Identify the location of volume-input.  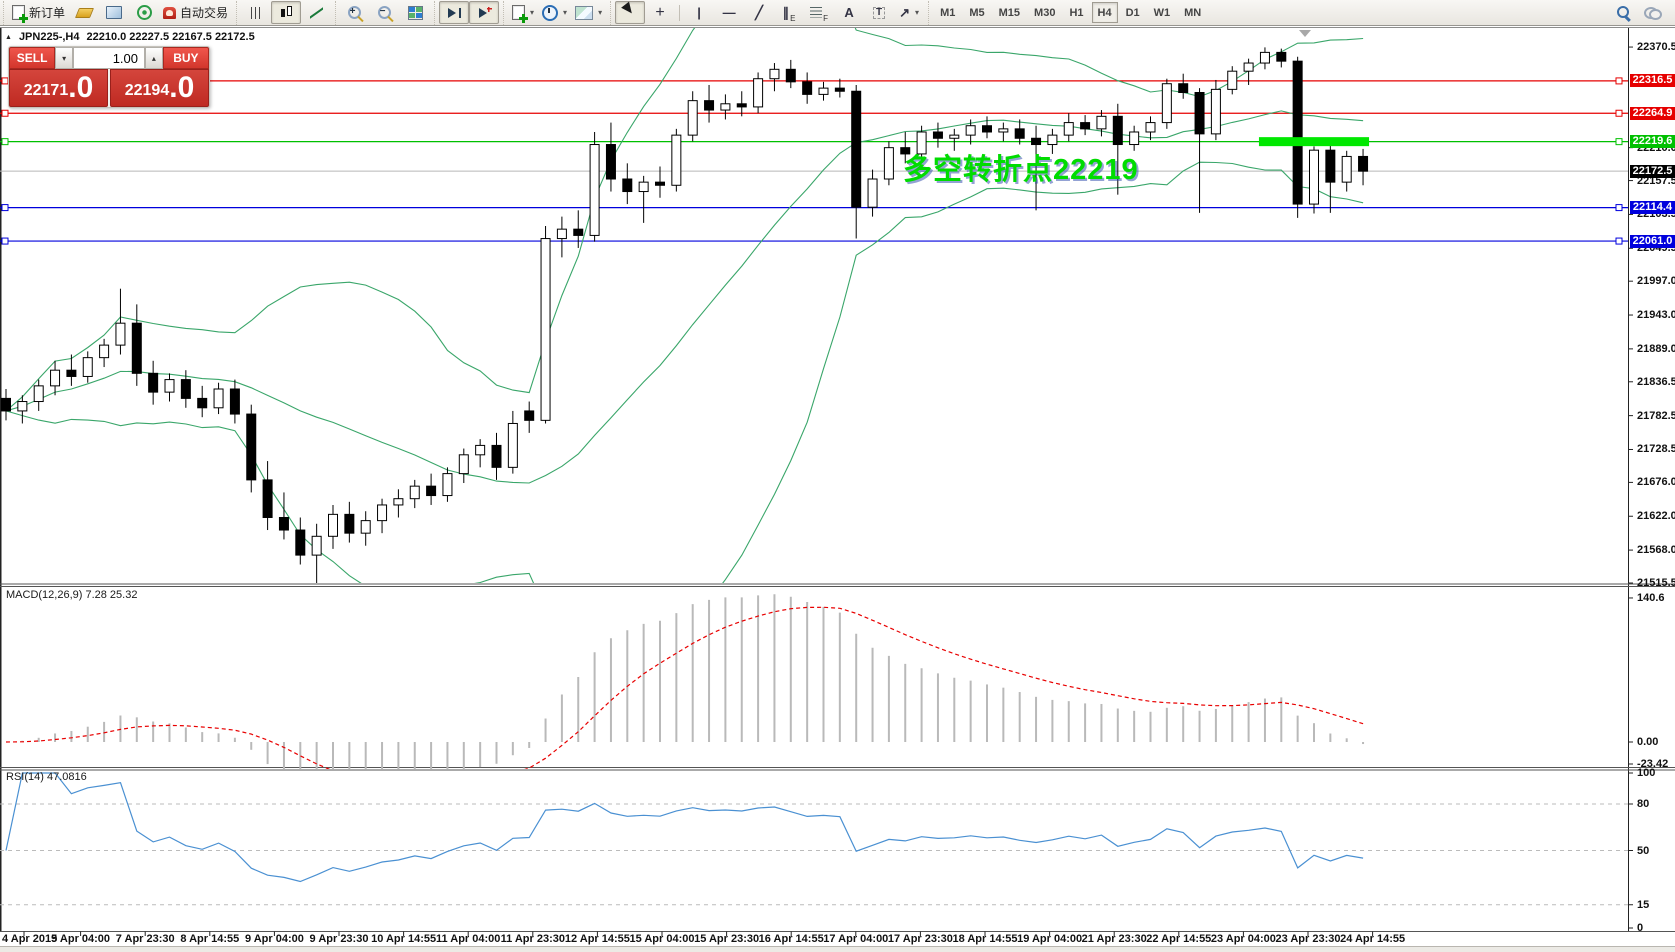
(109, 58).